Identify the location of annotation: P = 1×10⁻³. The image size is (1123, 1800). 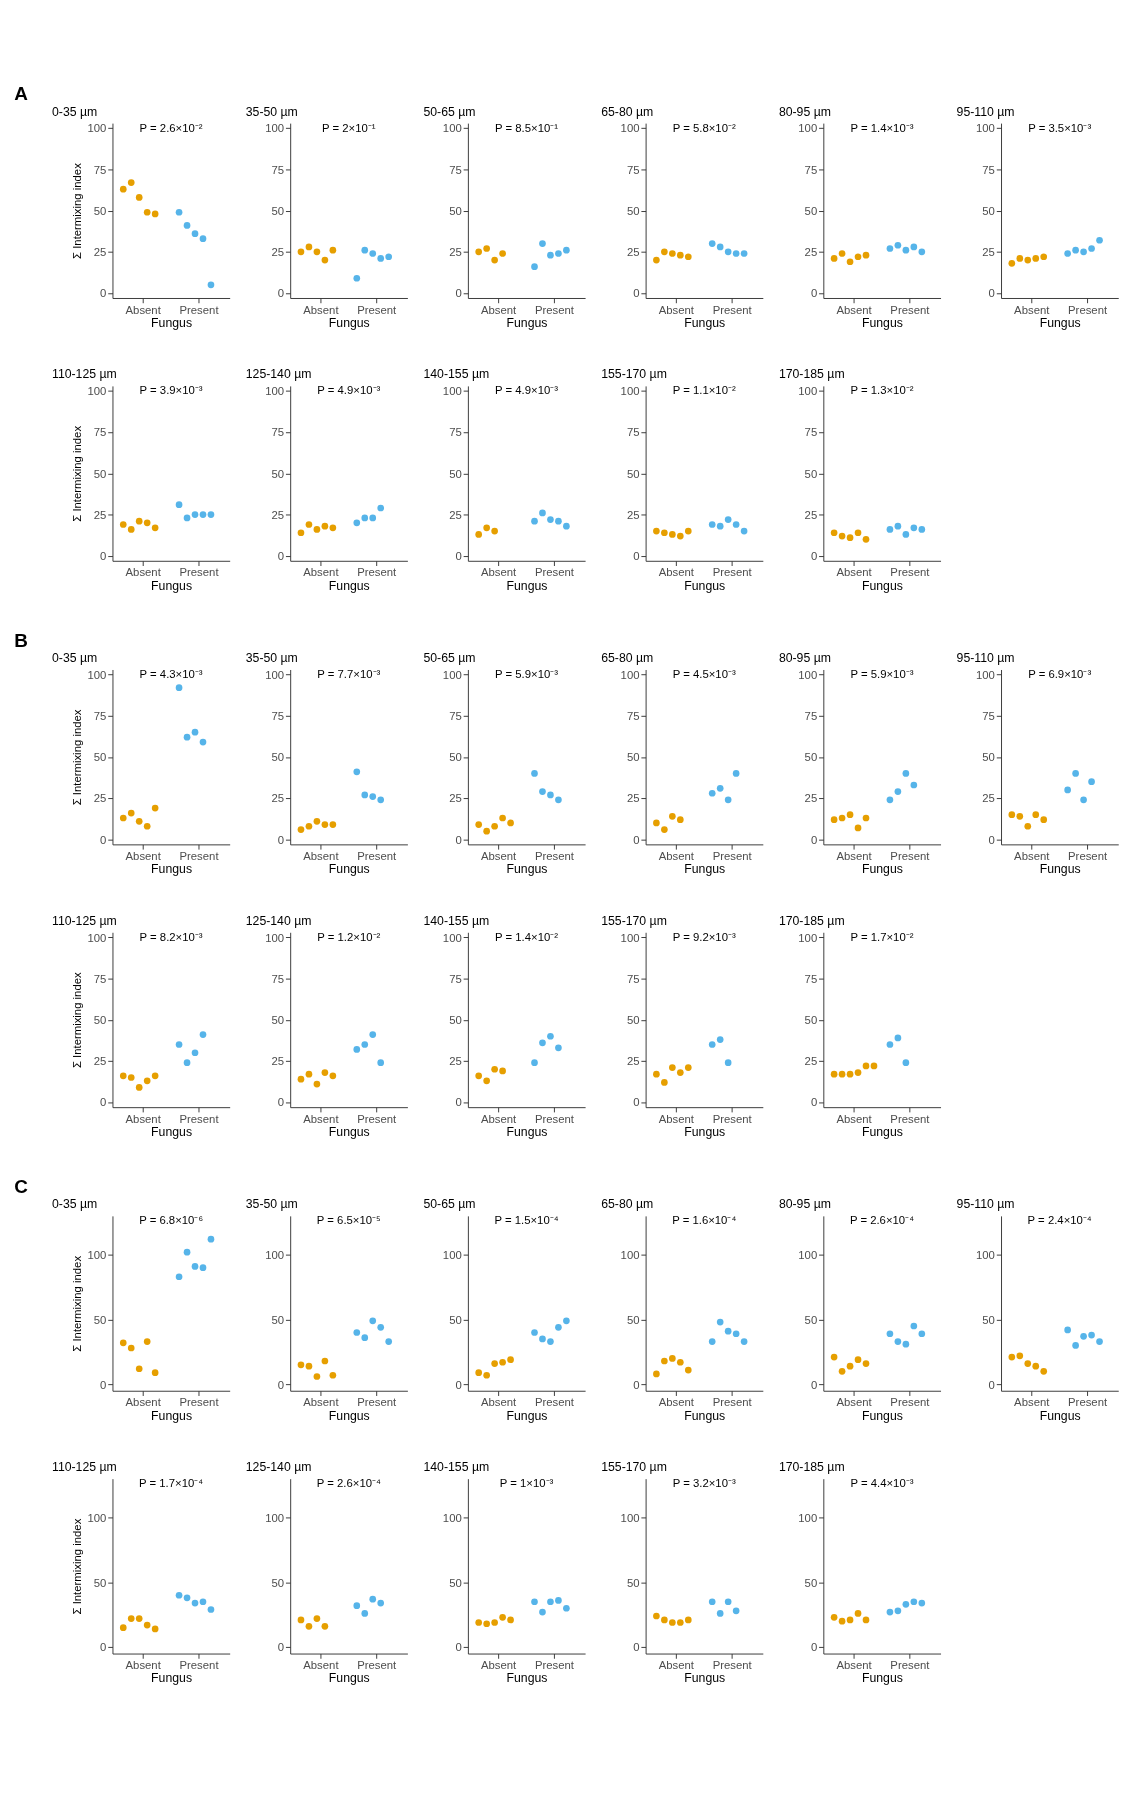
(526, 1483).